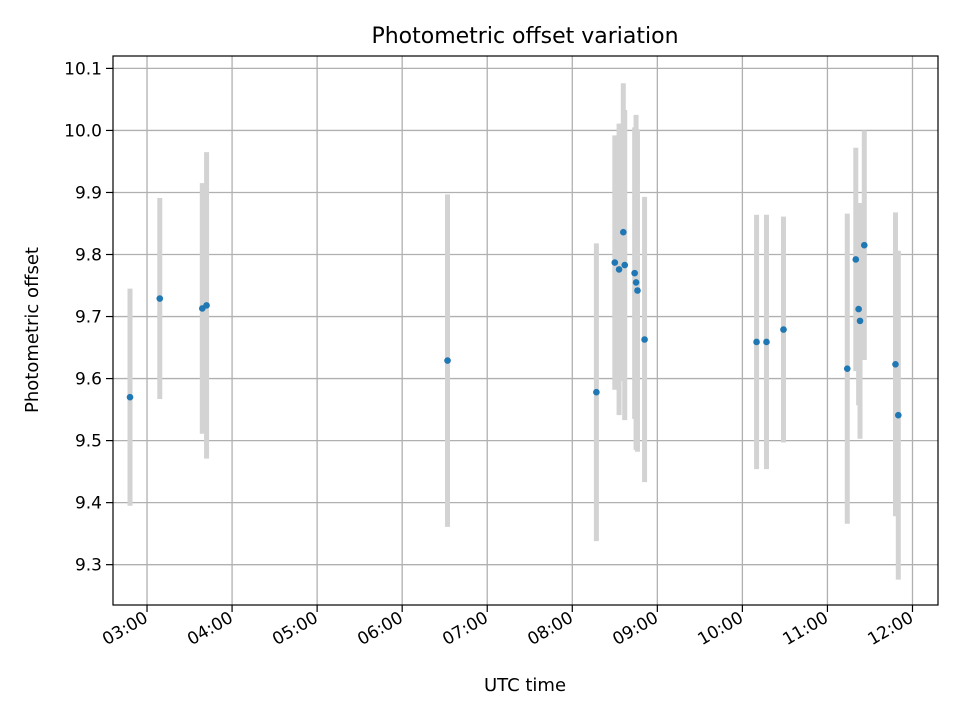 The width and height of the screenshot is (960, 725). What do you see at coordinates (88, 256) in the screenshot?
I see `y-tick-label: 9.8` at bounding box center [88, 256].